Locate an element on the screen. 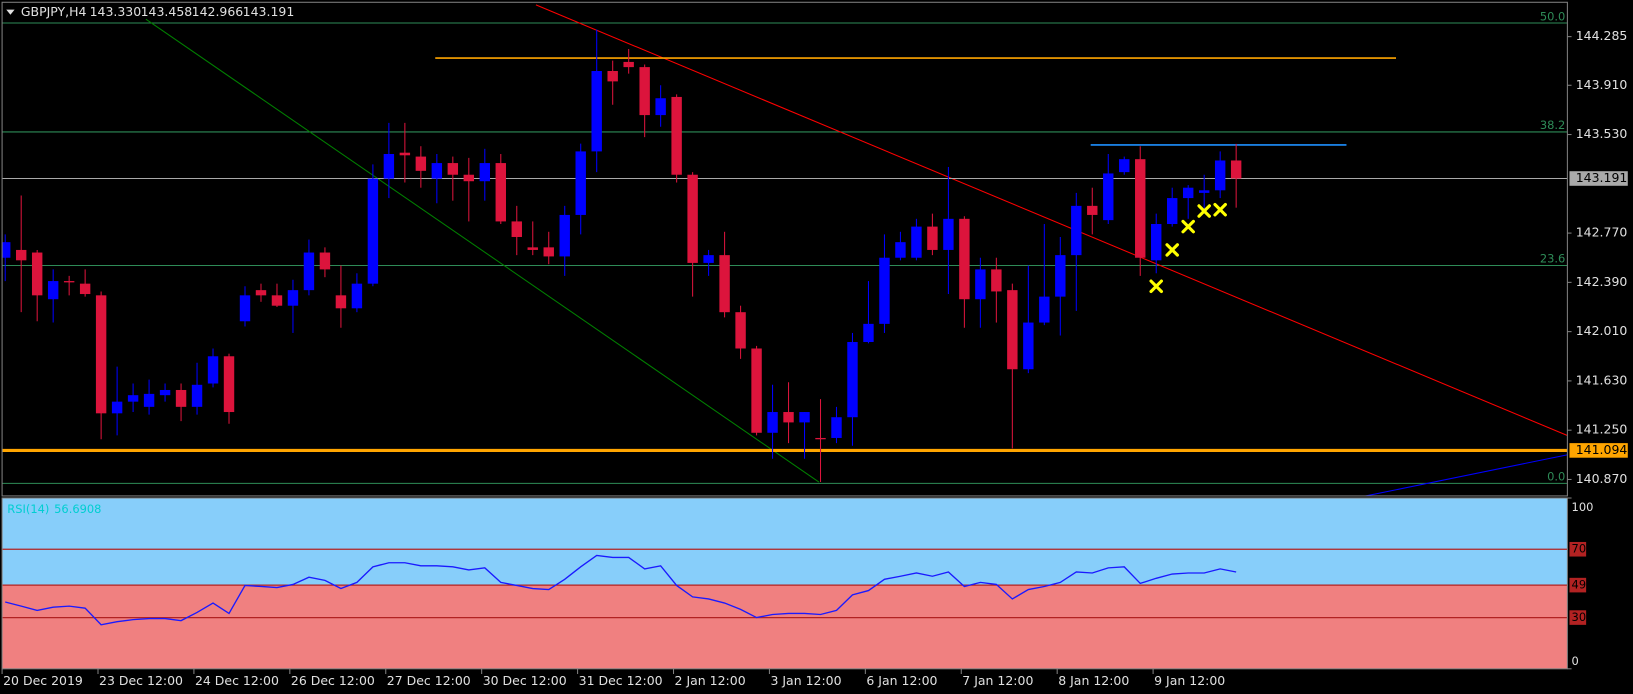 The image size is (1633, 694). x-tick-label: 24 Dec 12:00 is located at coordinates (237, 680).